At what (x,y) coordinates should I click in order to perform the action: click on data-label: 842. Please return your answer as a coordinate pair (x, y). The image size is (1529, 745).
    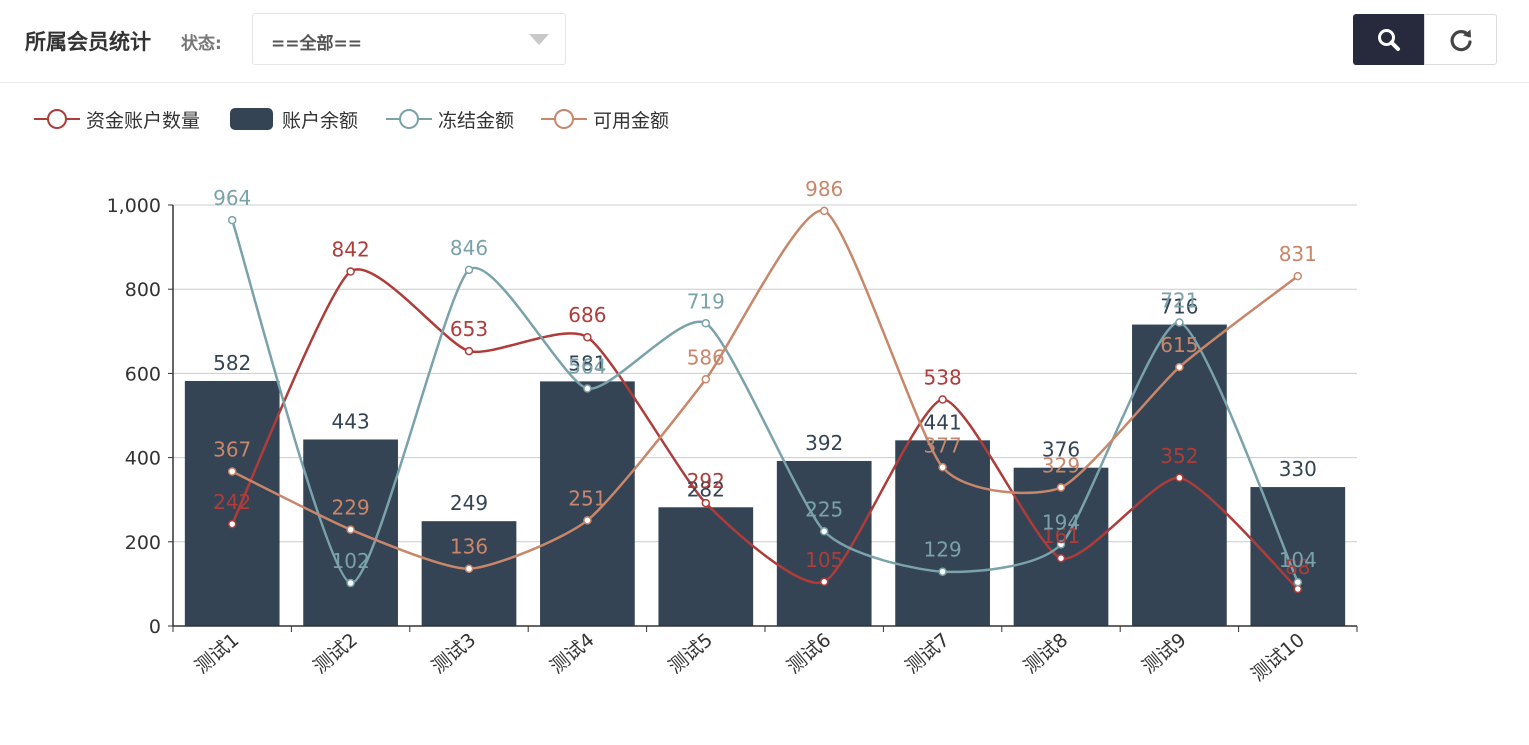
    Looking at the image, I should click on (351, 250).